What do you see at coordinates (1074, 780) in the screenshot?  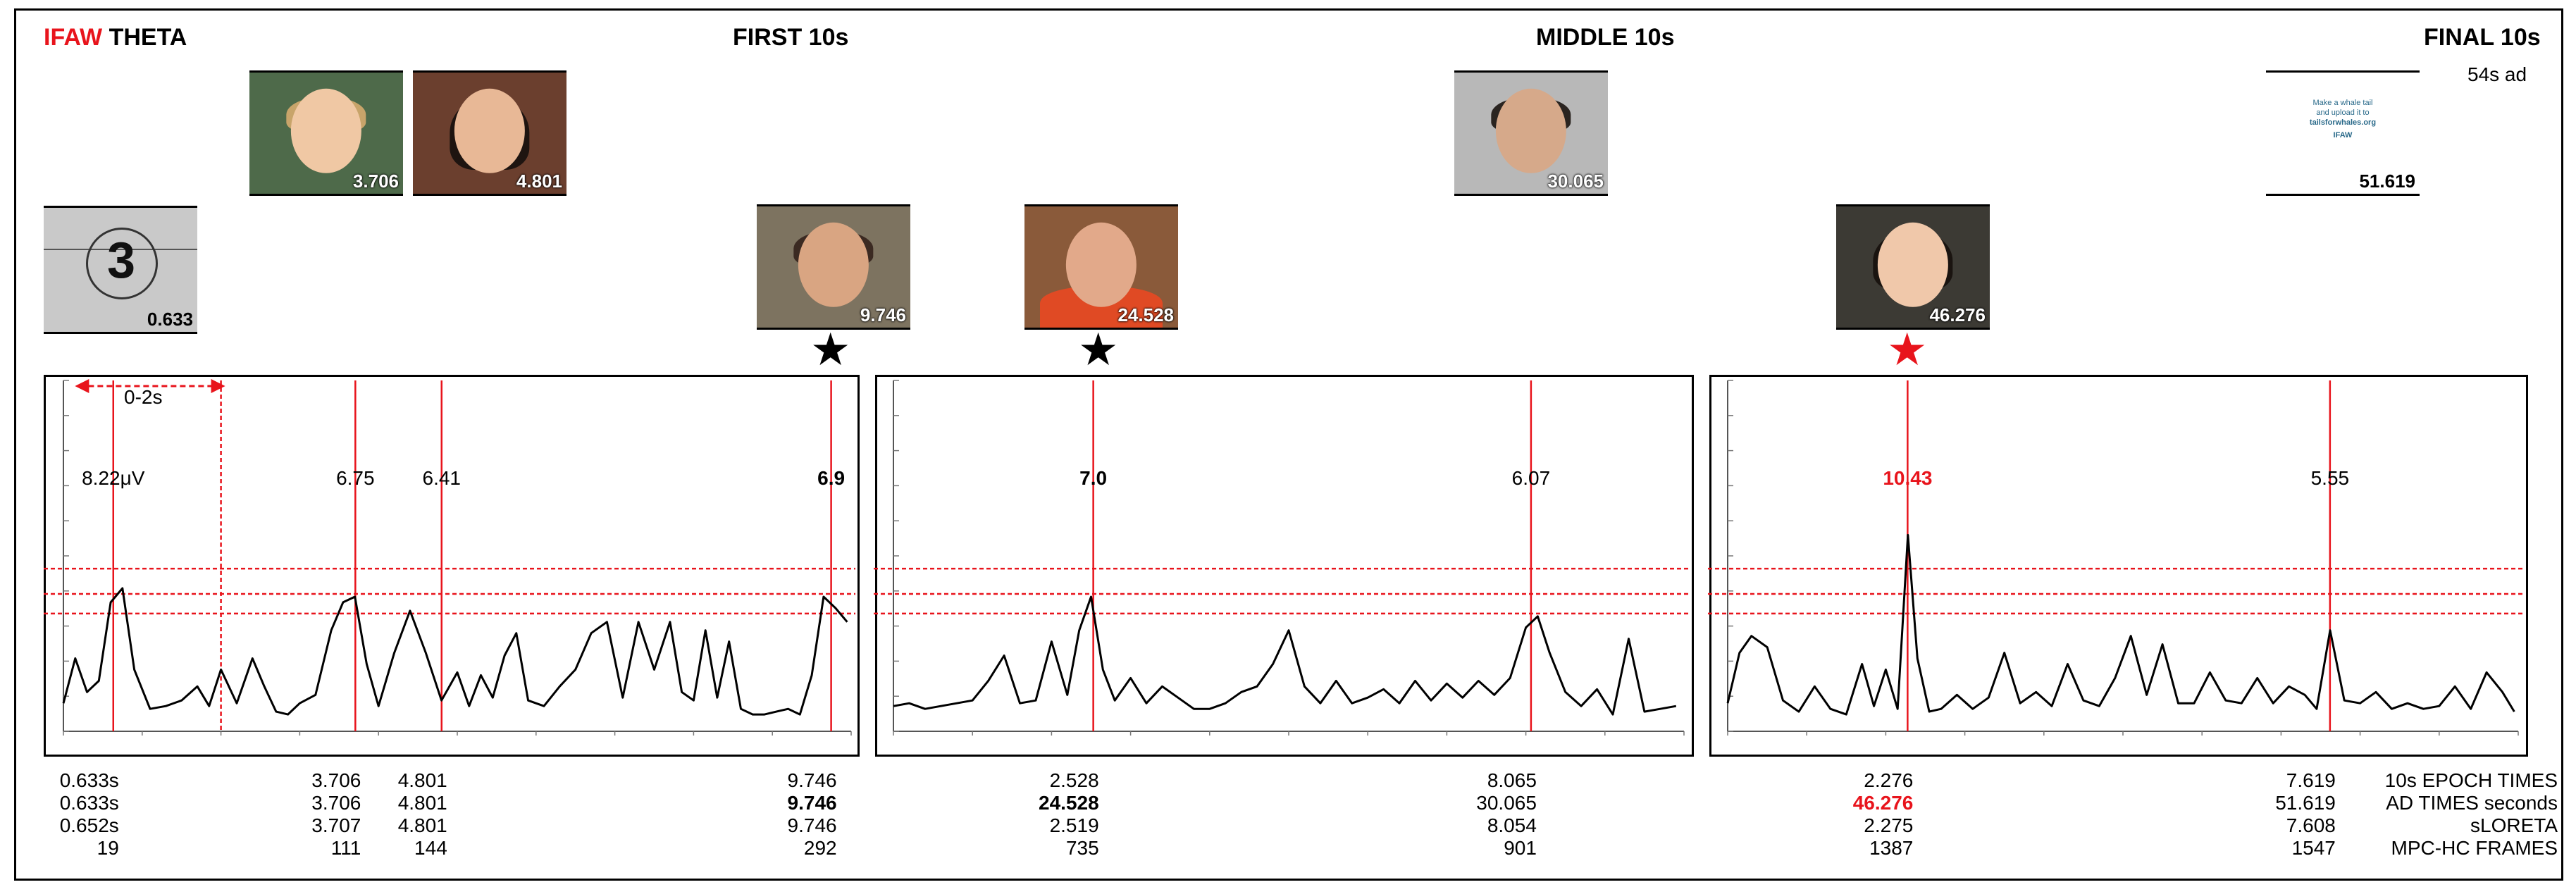 I see `table-cell: 2.528` at bounding box center [1074, 780].